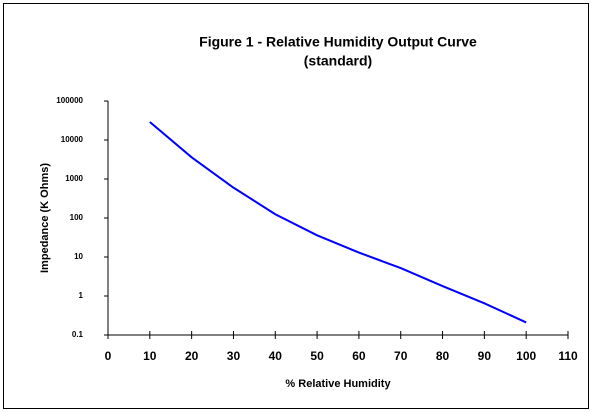 The height and width of the screenshot is (412, 593). Describe the element at coordinates (338, 61) in the screenshot. I see `chart-subtitle: (standard)` at that location.